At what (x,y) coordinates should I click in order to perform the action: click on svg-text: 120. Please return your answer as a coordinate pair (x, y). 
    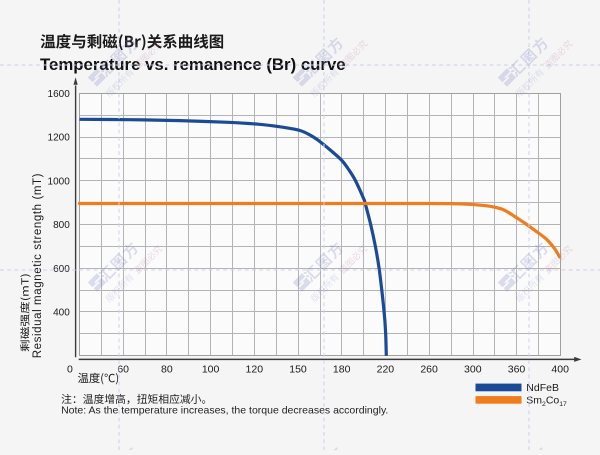
    Looking at the image, I should click on (255, 369).